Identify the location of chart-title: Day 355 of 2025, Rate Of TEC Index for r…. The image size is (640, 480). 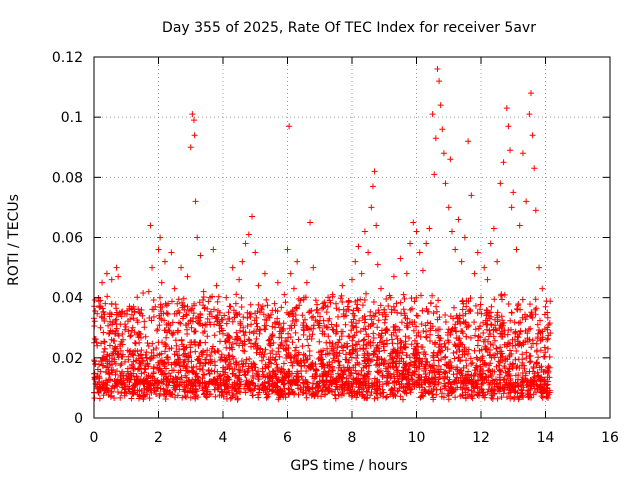
(349, 28).